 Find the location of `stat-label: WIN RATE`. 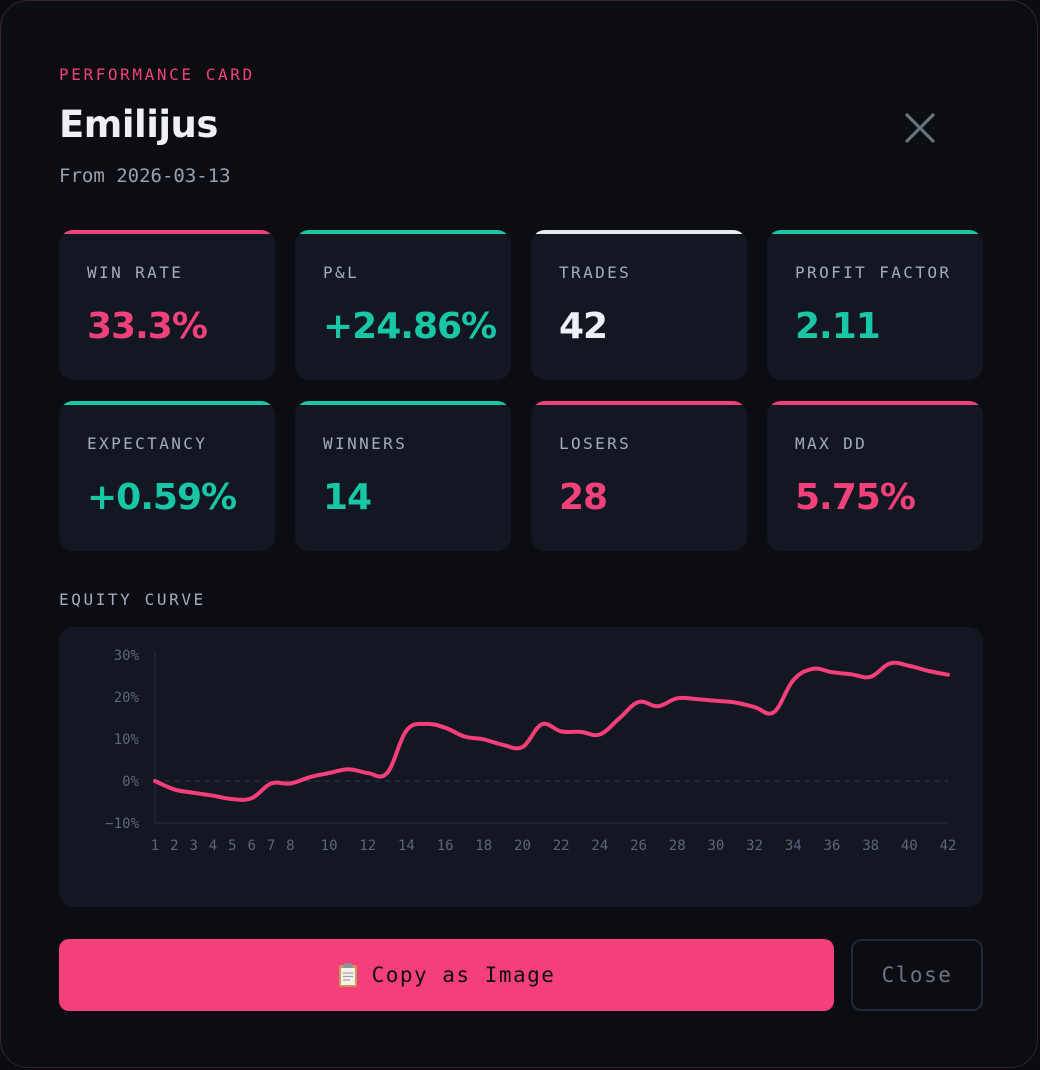

stat-label: WIN RATE is located at coordinates (135, 272).